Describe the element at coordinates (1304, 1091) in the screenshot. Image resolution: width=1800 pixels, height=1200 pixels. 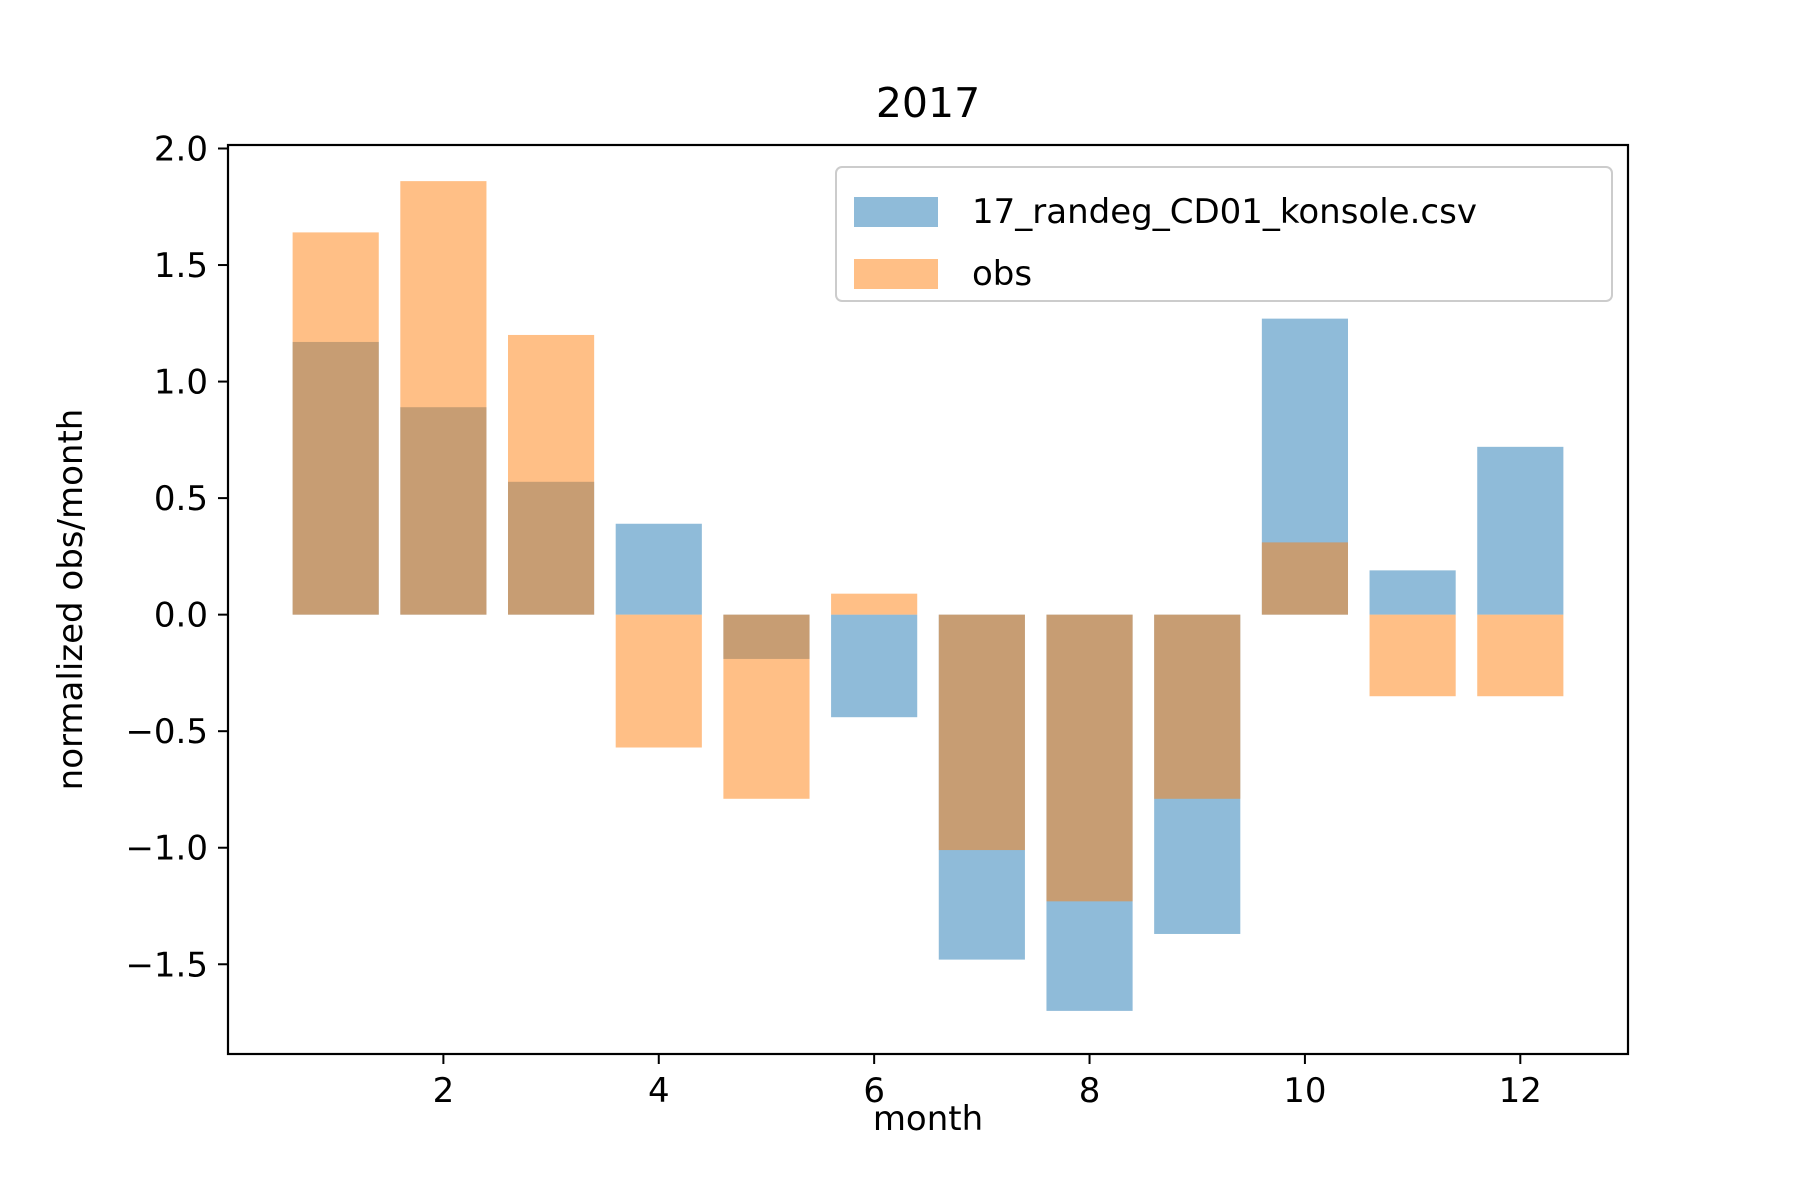
I see `x-tick-label: 10` at that location.